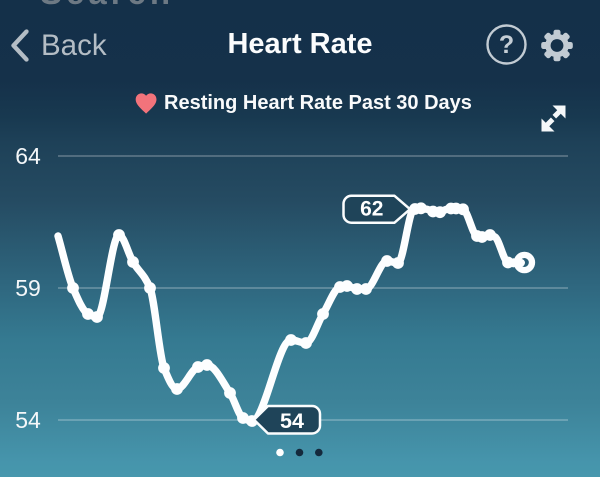 Image resolution: width=600 pixels, height=477 pixels. What do you see at coordinates (28, 156) in the screenshot?
I see `svg-text: 64` at bounding box center [28, 156].